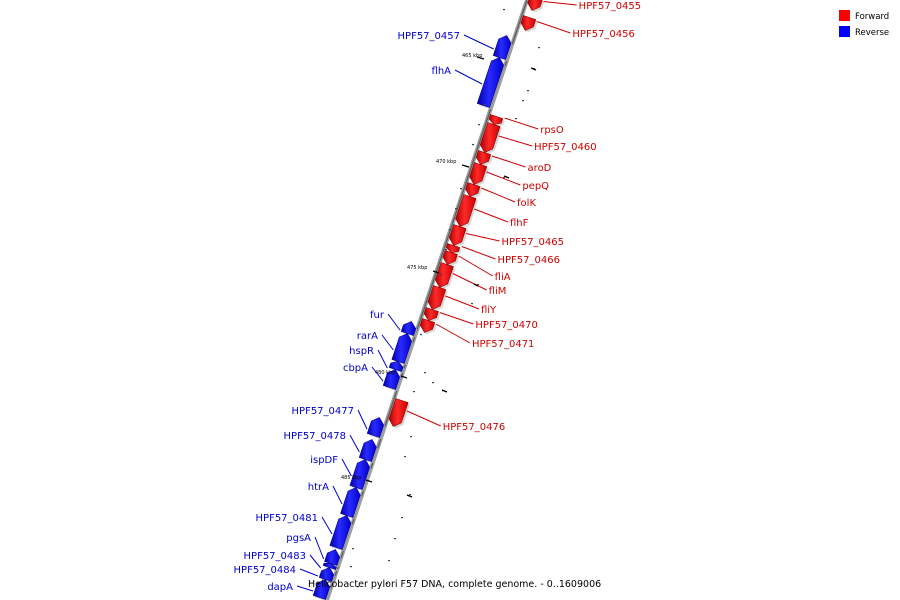 This screenshot has height=600, width=900. Describe the element at coordinates (408, 328) in the screenshot. I see `gene-arrow-fur` at that location.